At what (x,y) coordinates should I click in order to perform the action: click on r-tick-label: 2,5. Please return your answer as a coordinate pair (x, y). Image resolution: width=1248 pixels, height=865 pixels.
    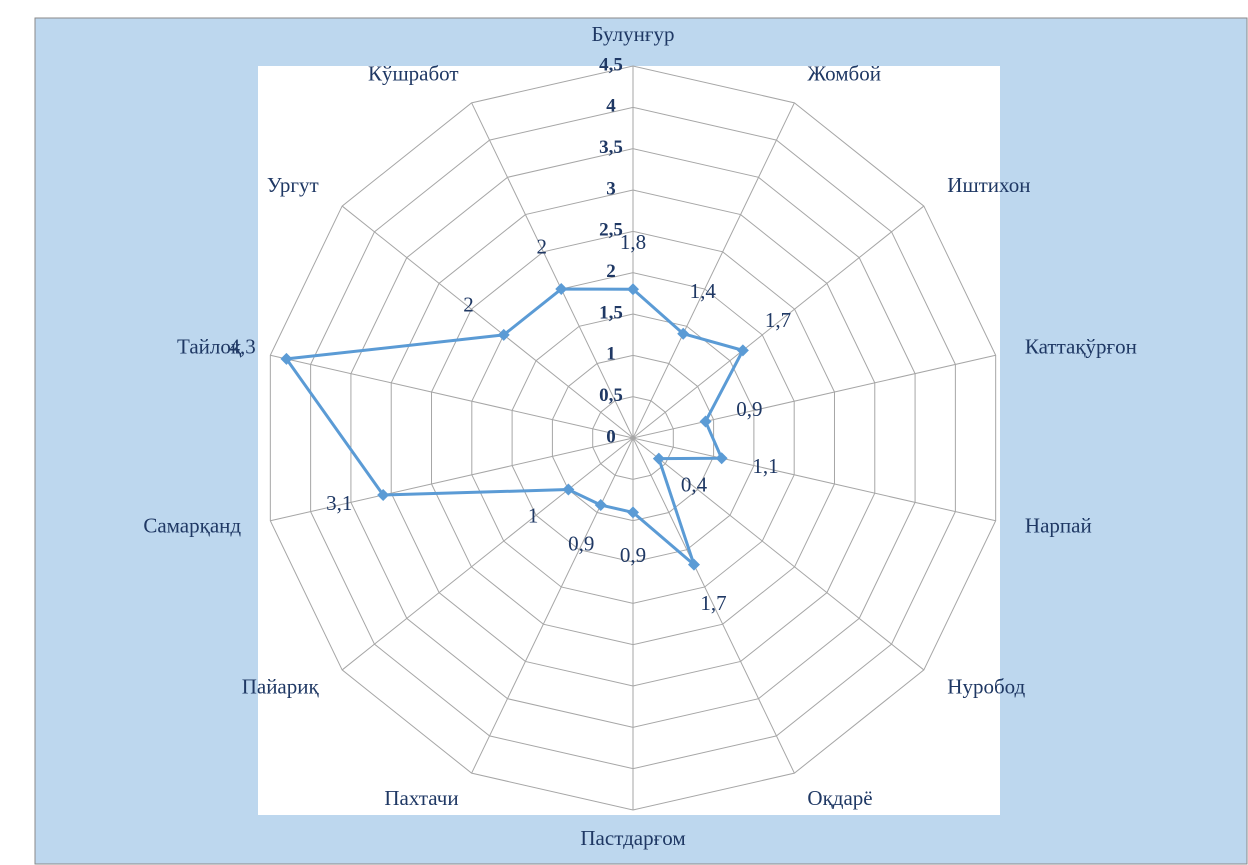
    Looking at the image, I should click on (611, 230).